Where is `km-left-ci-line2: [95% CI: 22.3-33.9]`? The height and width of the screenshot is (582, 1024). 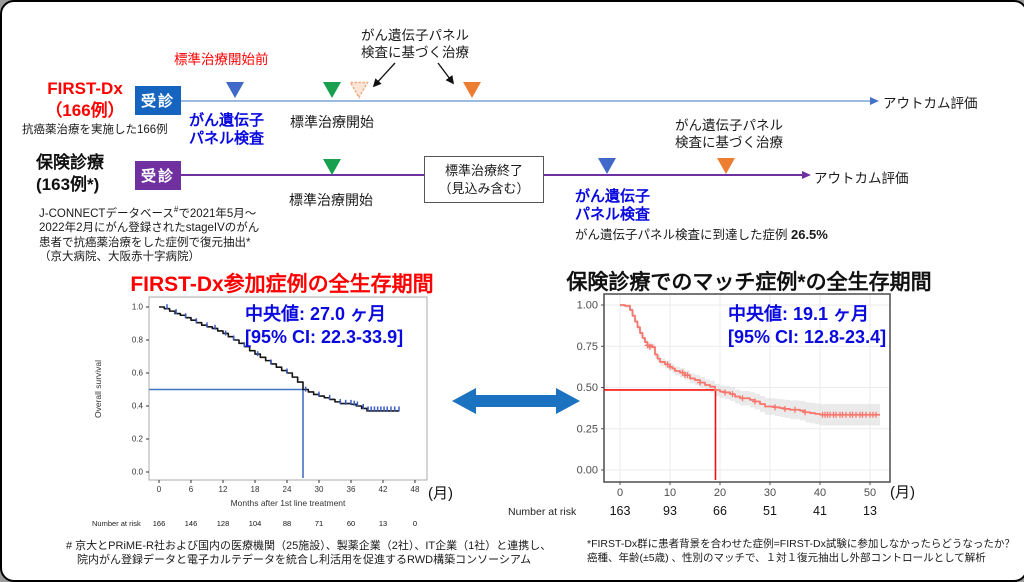 km-left-ci-line2: [95% CI: 22.3-33.9] is located at coordinates (324, 336).